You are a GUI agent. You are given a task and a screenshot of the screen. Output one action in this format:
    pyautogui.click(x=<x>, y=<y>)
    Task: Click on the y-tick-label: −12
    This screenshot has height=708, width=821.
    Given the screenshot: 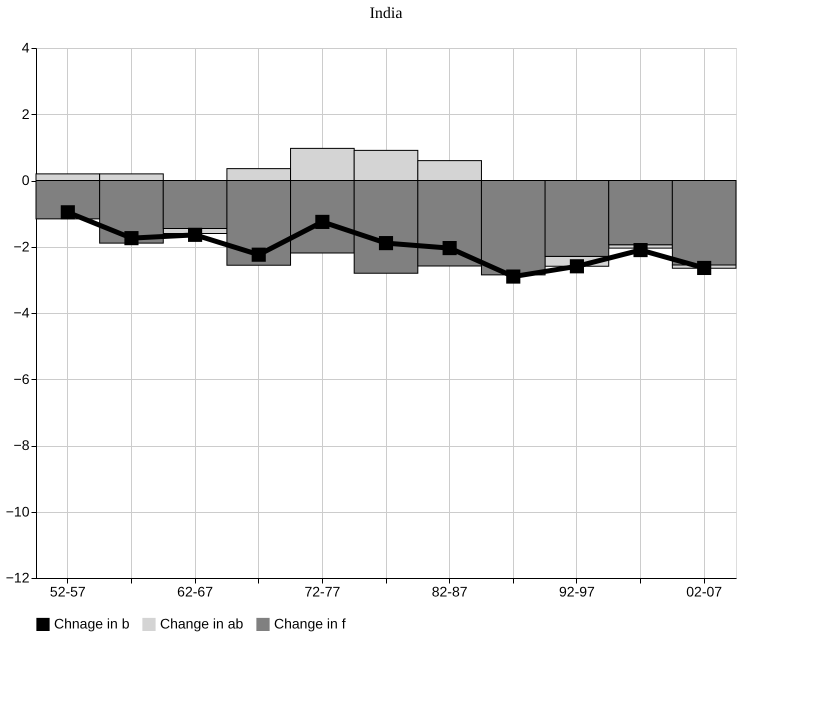 What is the action you would take?
    pyautogui.click(x=18, y=578)
    